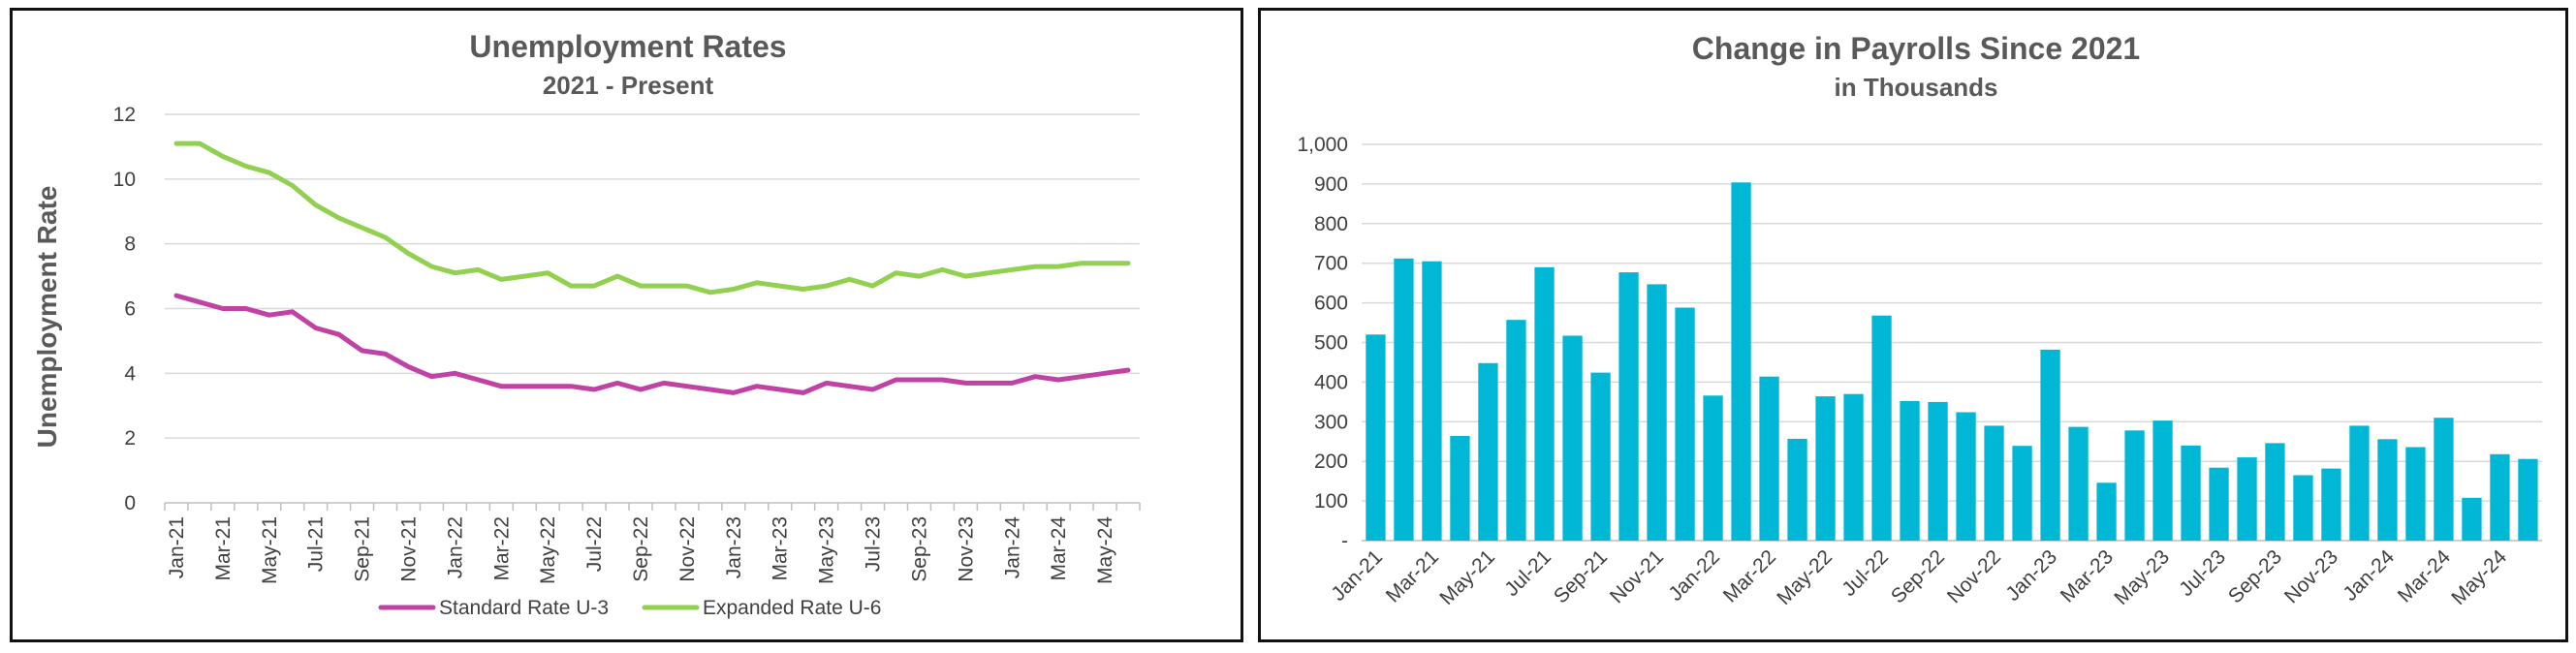 This screenshot has width=2576, height=653. I want to click on x-tick-label: Nov-22, so click(687, 549).